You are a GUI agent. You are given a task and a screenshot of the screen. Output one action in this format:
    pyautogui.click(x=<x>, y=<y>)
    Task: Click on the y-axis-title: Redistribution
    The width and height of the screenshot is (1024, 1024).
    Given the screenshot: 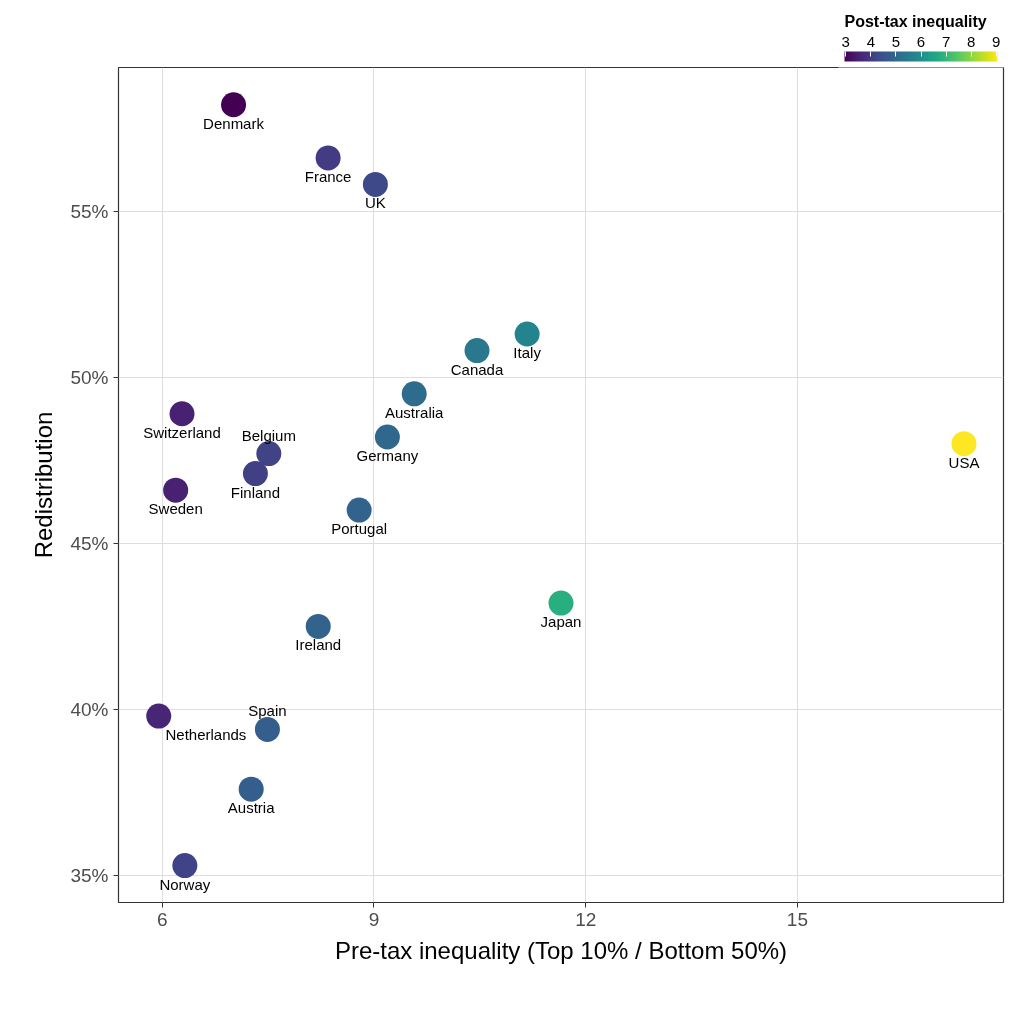 What is the action you would take?
    pyautogui.click(x=44, y=485)
    